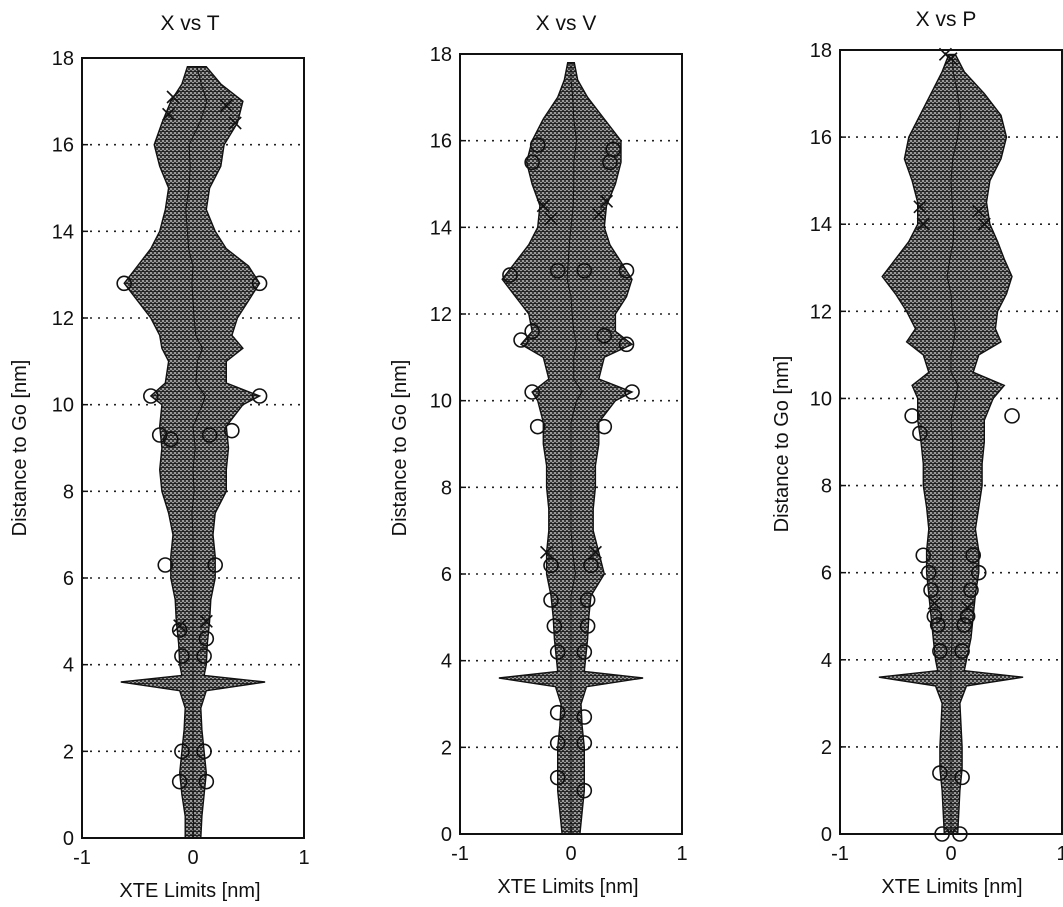 This screenshot has width=1063, height=907. I want to click on y-tick-label: 6, so click(446, 575).